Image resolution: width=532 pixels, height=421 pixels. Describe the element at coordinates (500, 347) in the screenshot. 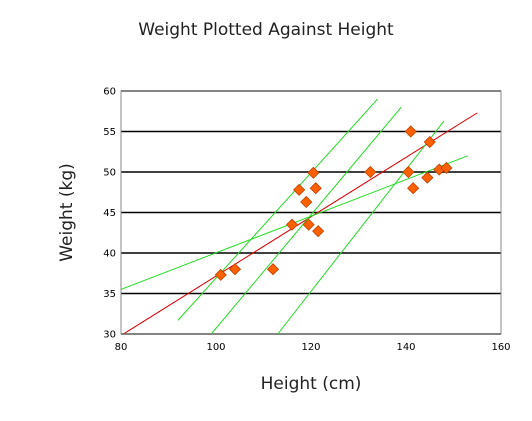

I see `x-tick-label: 160` at that location.